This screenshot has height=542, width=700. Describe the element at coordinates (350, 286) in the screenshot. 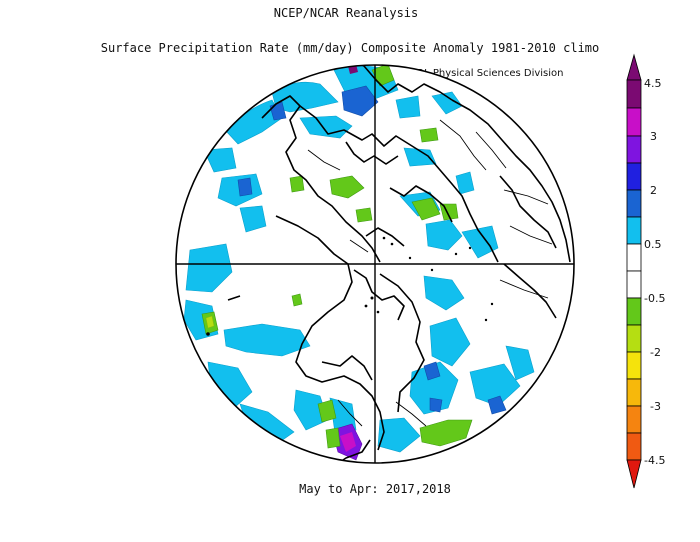

I see `island-dots` at that location.